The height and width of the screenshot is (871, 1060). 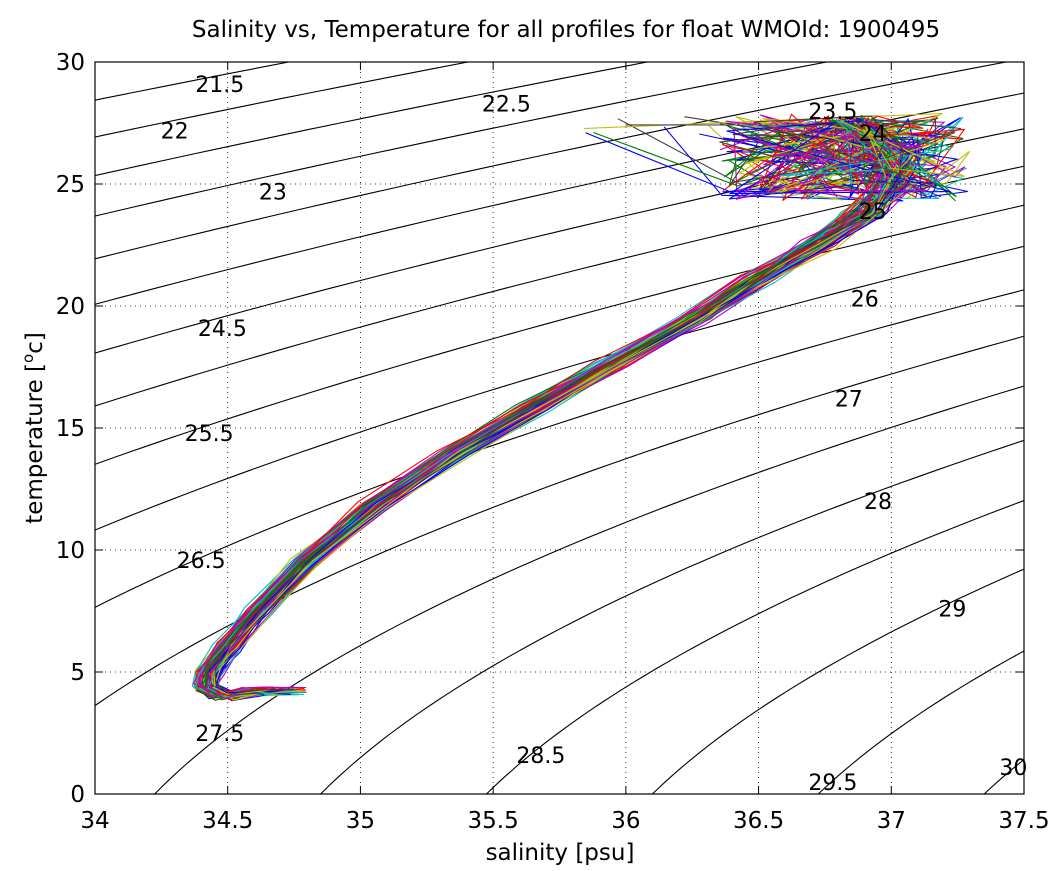 What do you see at coordinates (70, 551) in the screenshot?
I see `y-tick-label: 10` at bounding box center [70, 551].